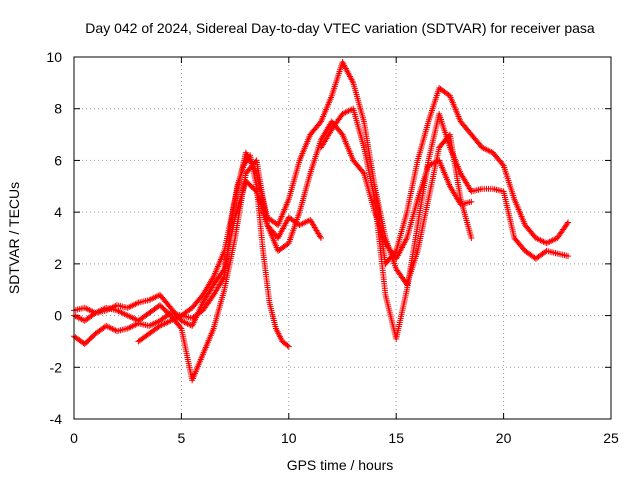 This screenshot has height=480, width=640. I want to click on y-tick-label: 0, so click(58, 316).